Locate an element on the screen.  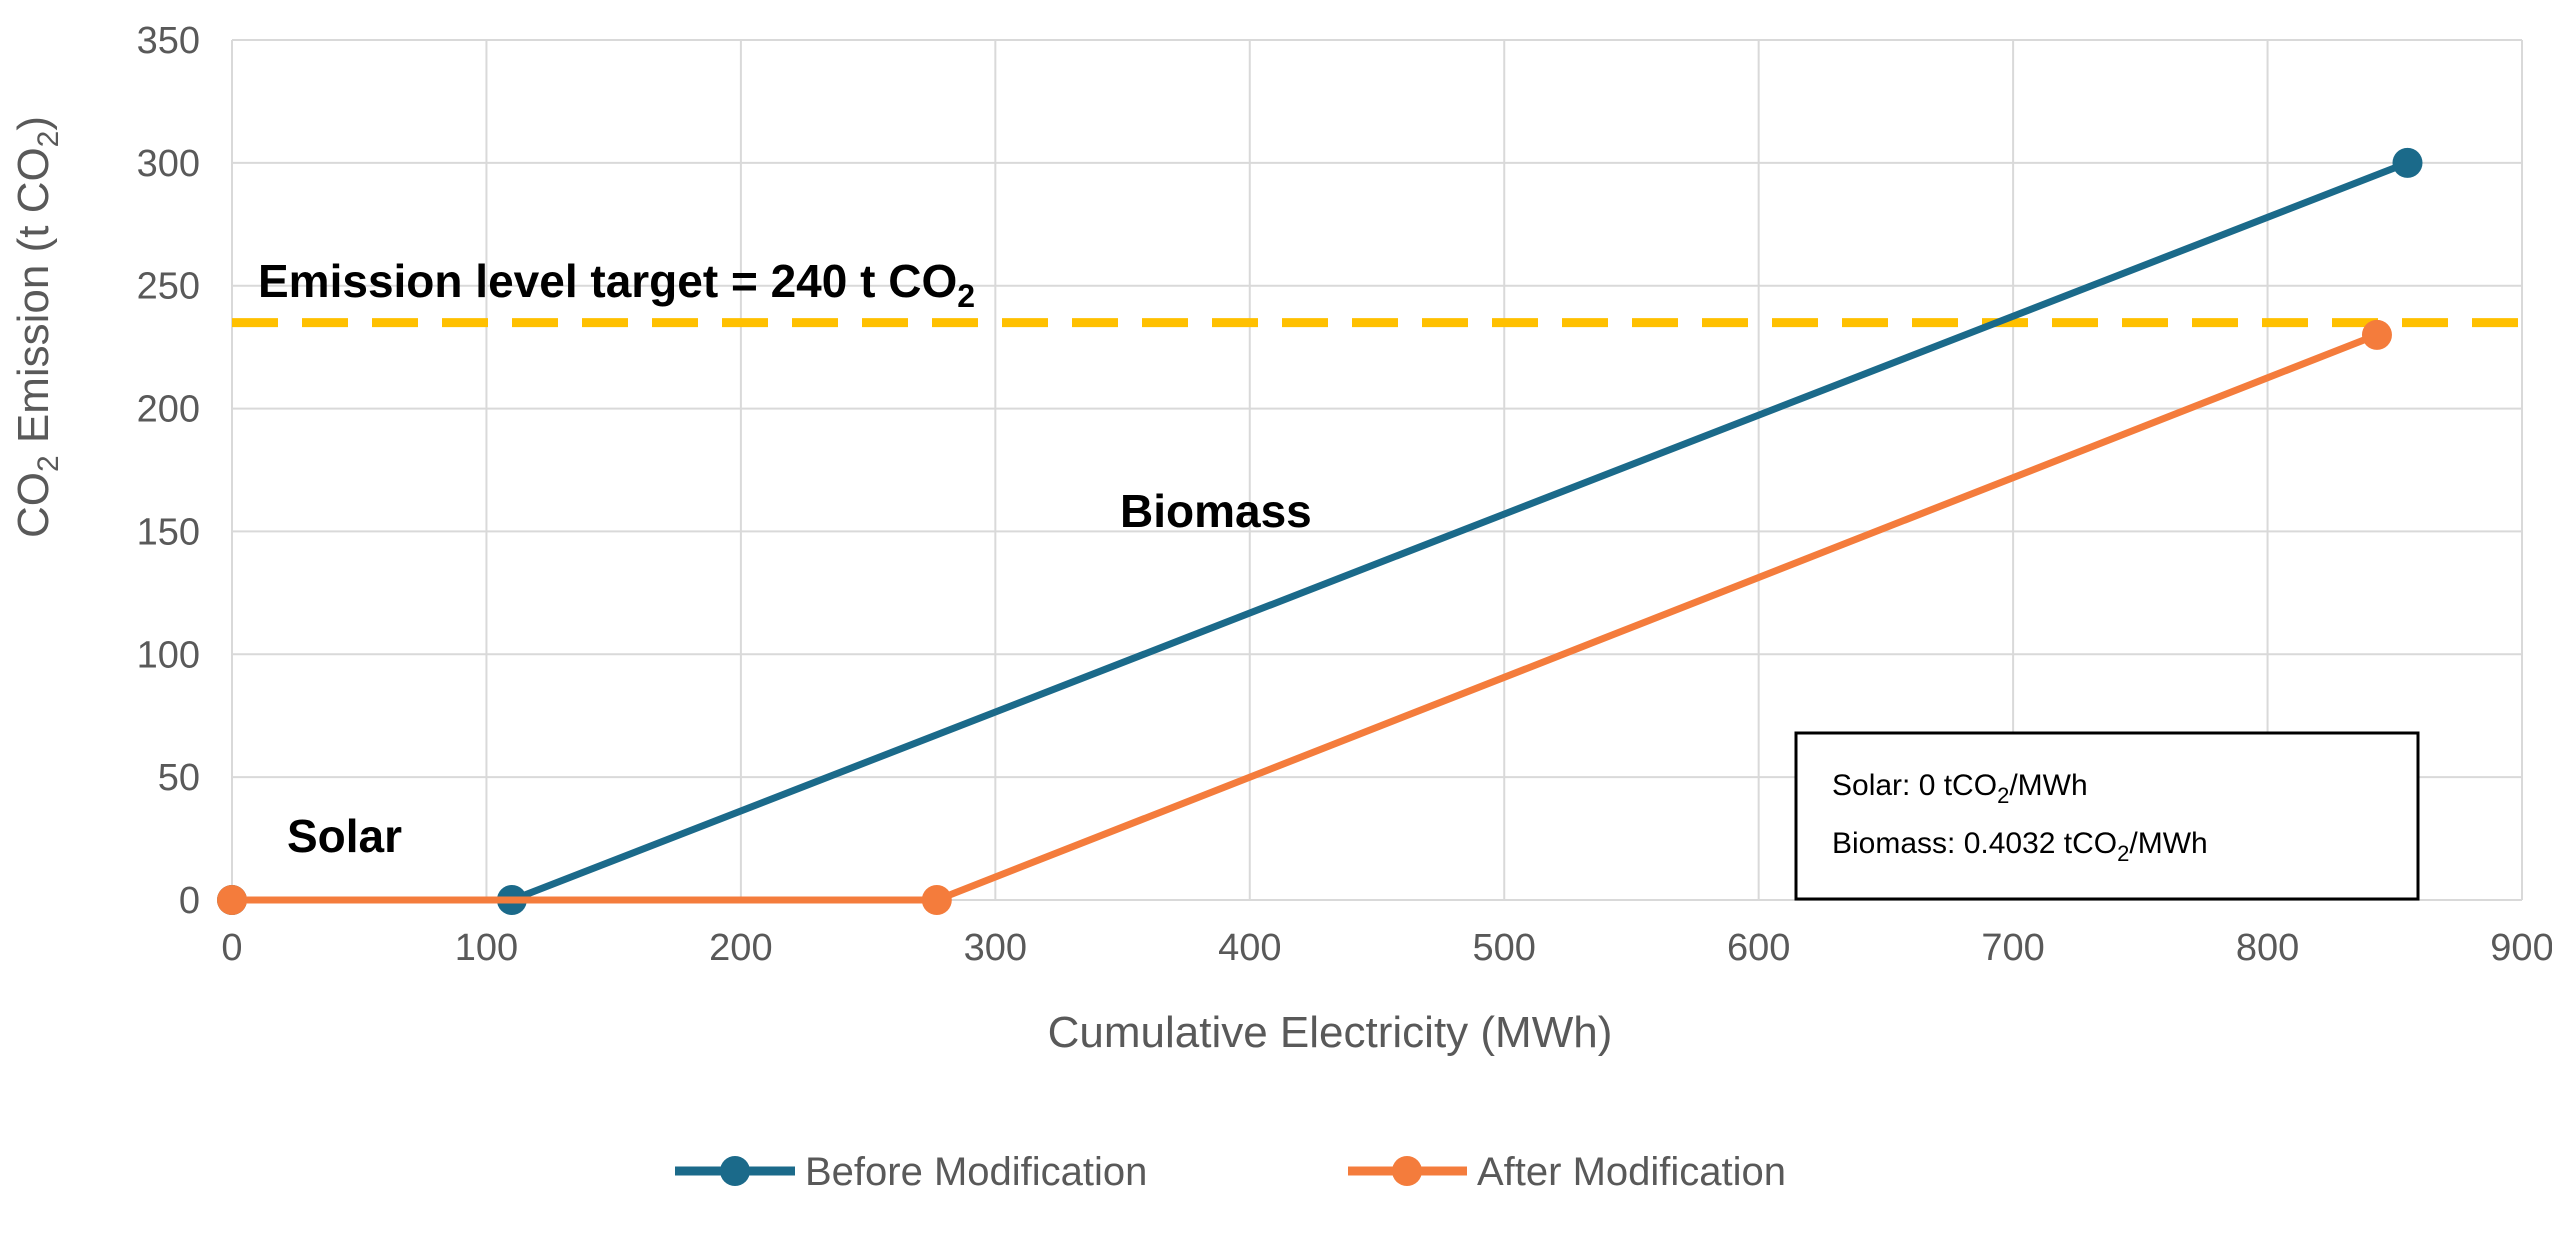
x-axis-title: Cumulative Electricity (MWh) is located at coordinates (1330, 1032).